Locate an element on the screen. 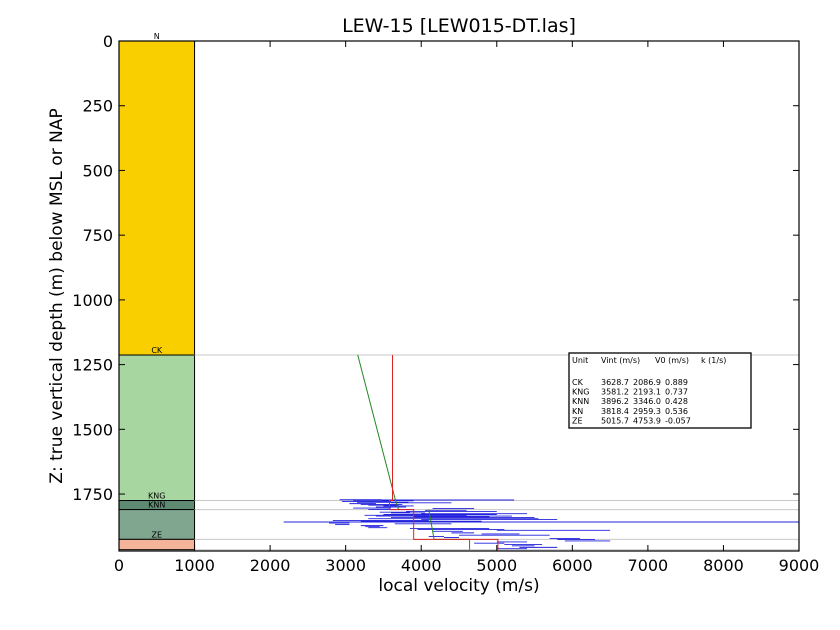 The width and height of the screenshot is (840, 630). x-tick-label: 6000 is located at coordinates (572, 565).